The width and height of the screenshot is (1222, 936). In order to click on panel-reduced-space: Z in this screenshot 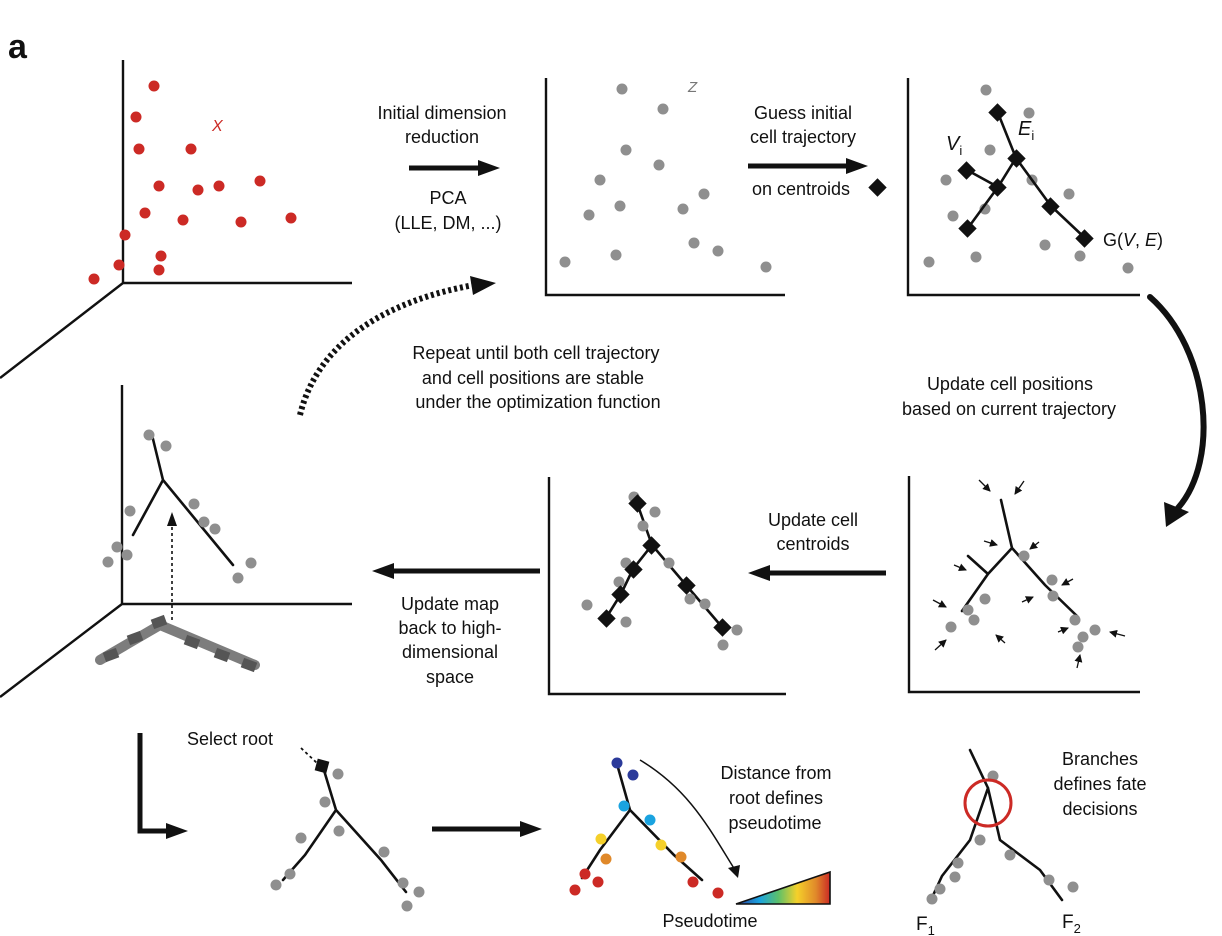, I will do `click(664, 187)`.